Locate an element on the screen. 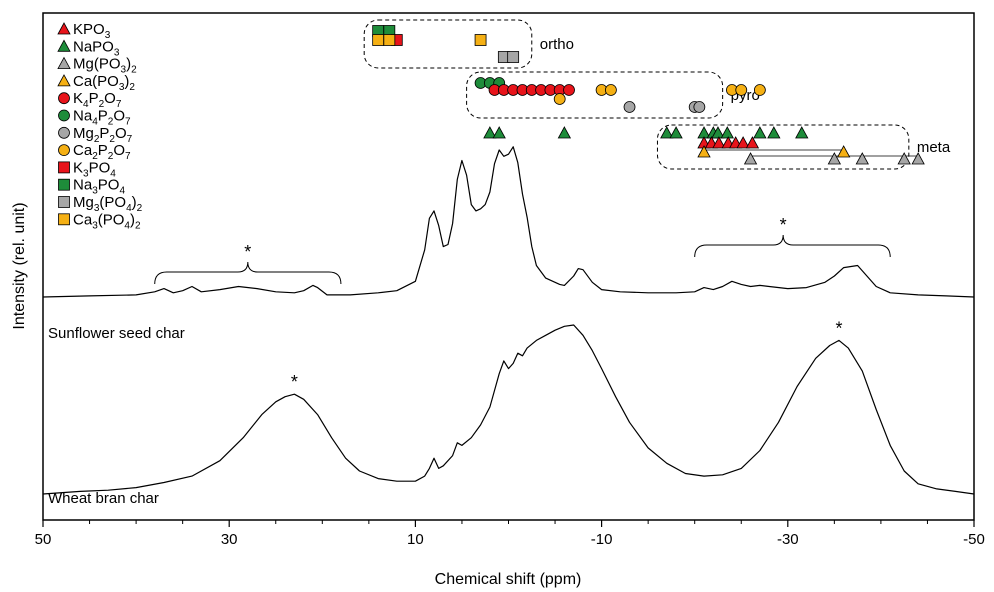  x-tick-label: -10 is located at coordinates (602, 539).